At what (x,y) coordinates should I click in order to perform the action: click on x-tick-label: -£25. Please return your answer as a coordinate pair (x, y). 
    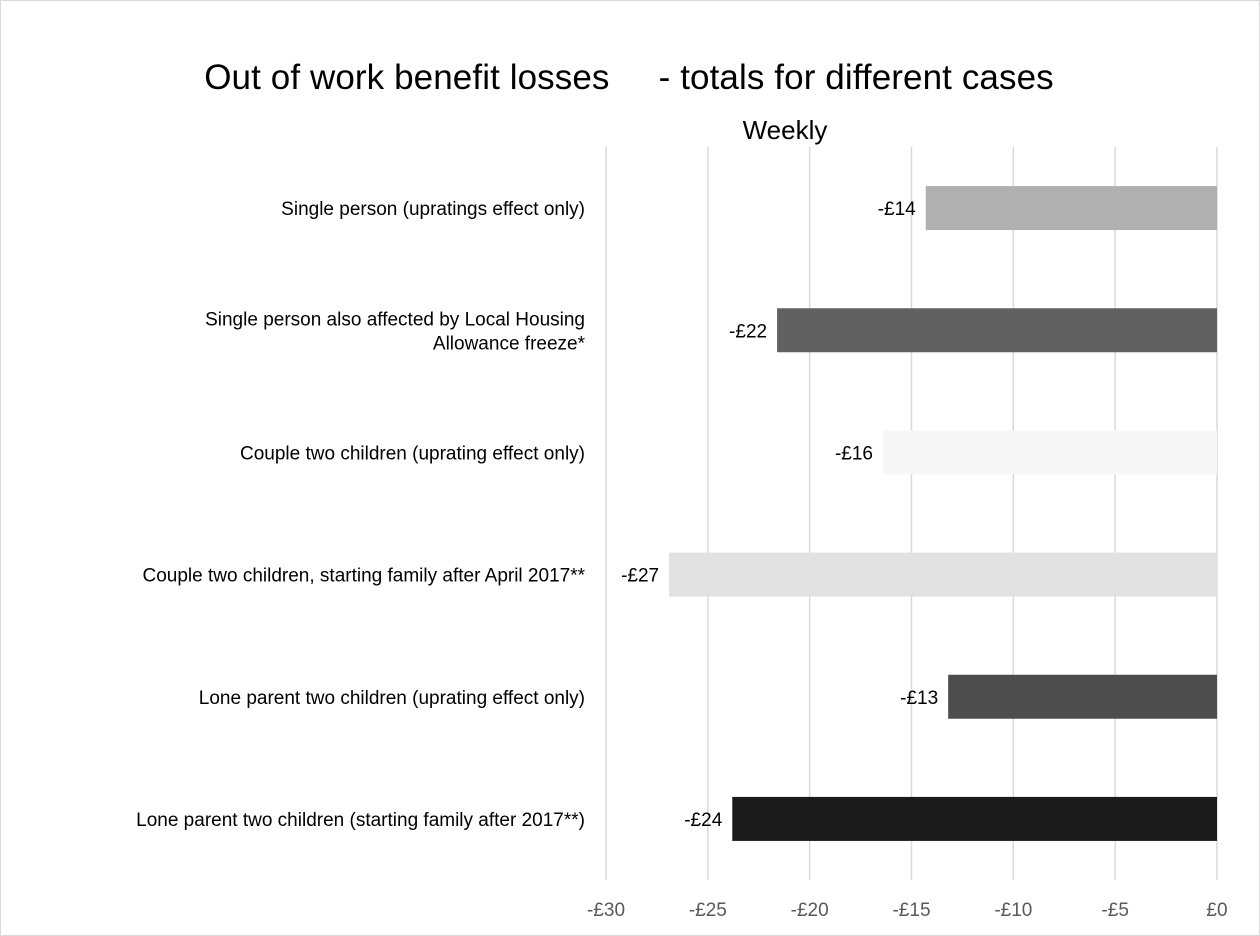
    Looking at the image, I should click on (708, 910).